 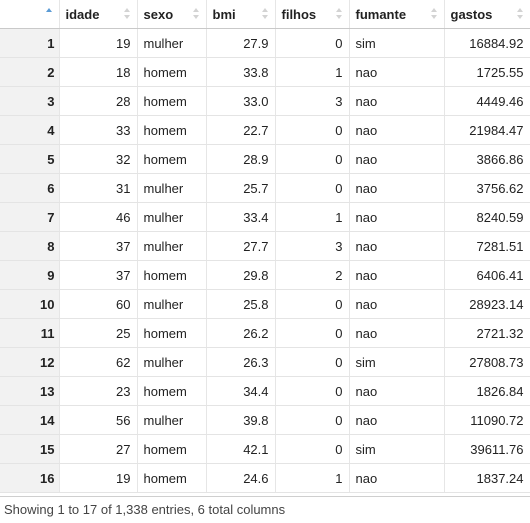 What do you see at coordinates (265, 130) in the screenshot?
I see `table-row: 4 33 homem 22.7 0 nao 21984.47` at bounding box center [265, 130].